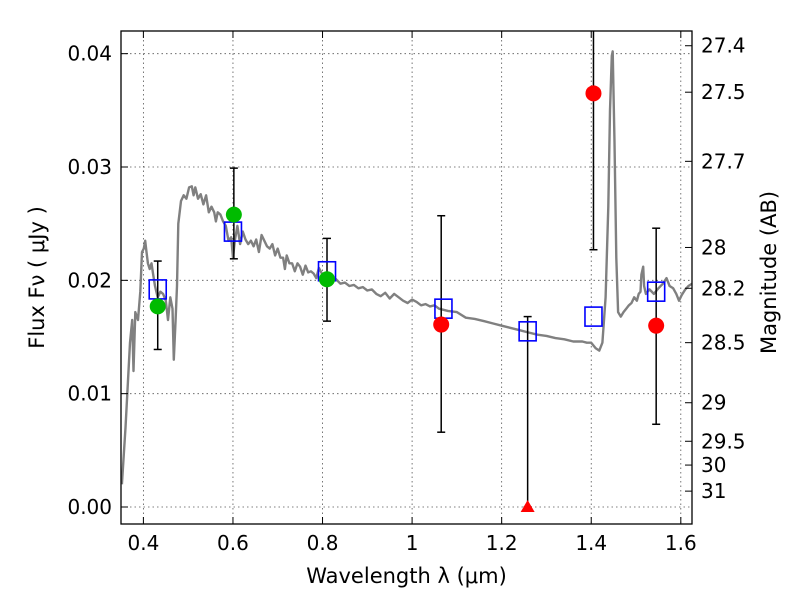 The height and width of the screenshot is (600, 800). Describe the element at coordinates (323, 543) in the screenshot. I see `x-tick-label: 0.8` at that location.